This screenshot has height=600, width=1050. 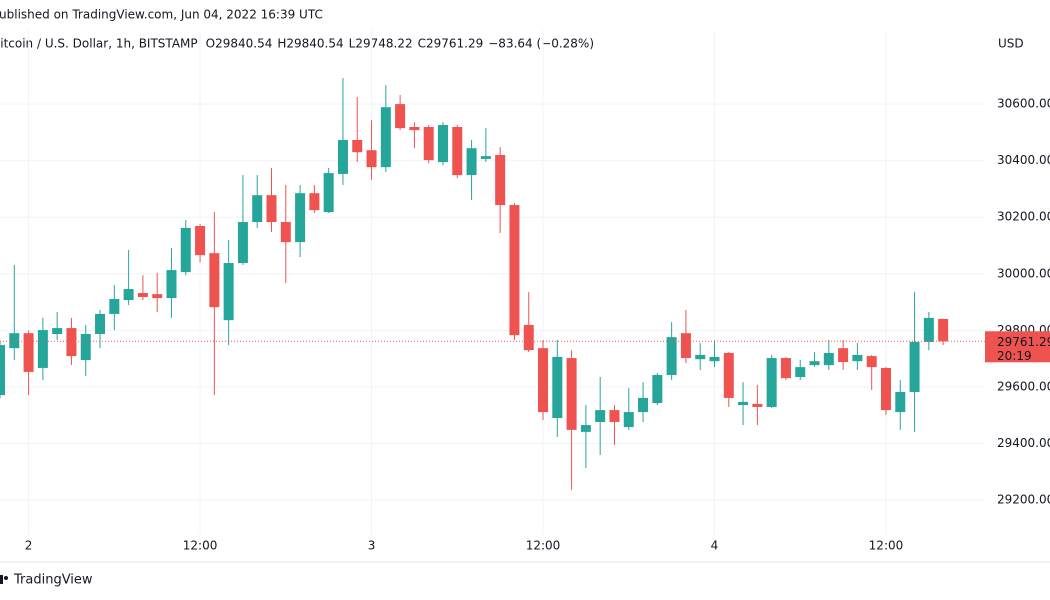 What do you see at coordinates (383, 44) in the screenshot?
I see `ohlc-value: 29748.22` at bounding box center [383, 44].